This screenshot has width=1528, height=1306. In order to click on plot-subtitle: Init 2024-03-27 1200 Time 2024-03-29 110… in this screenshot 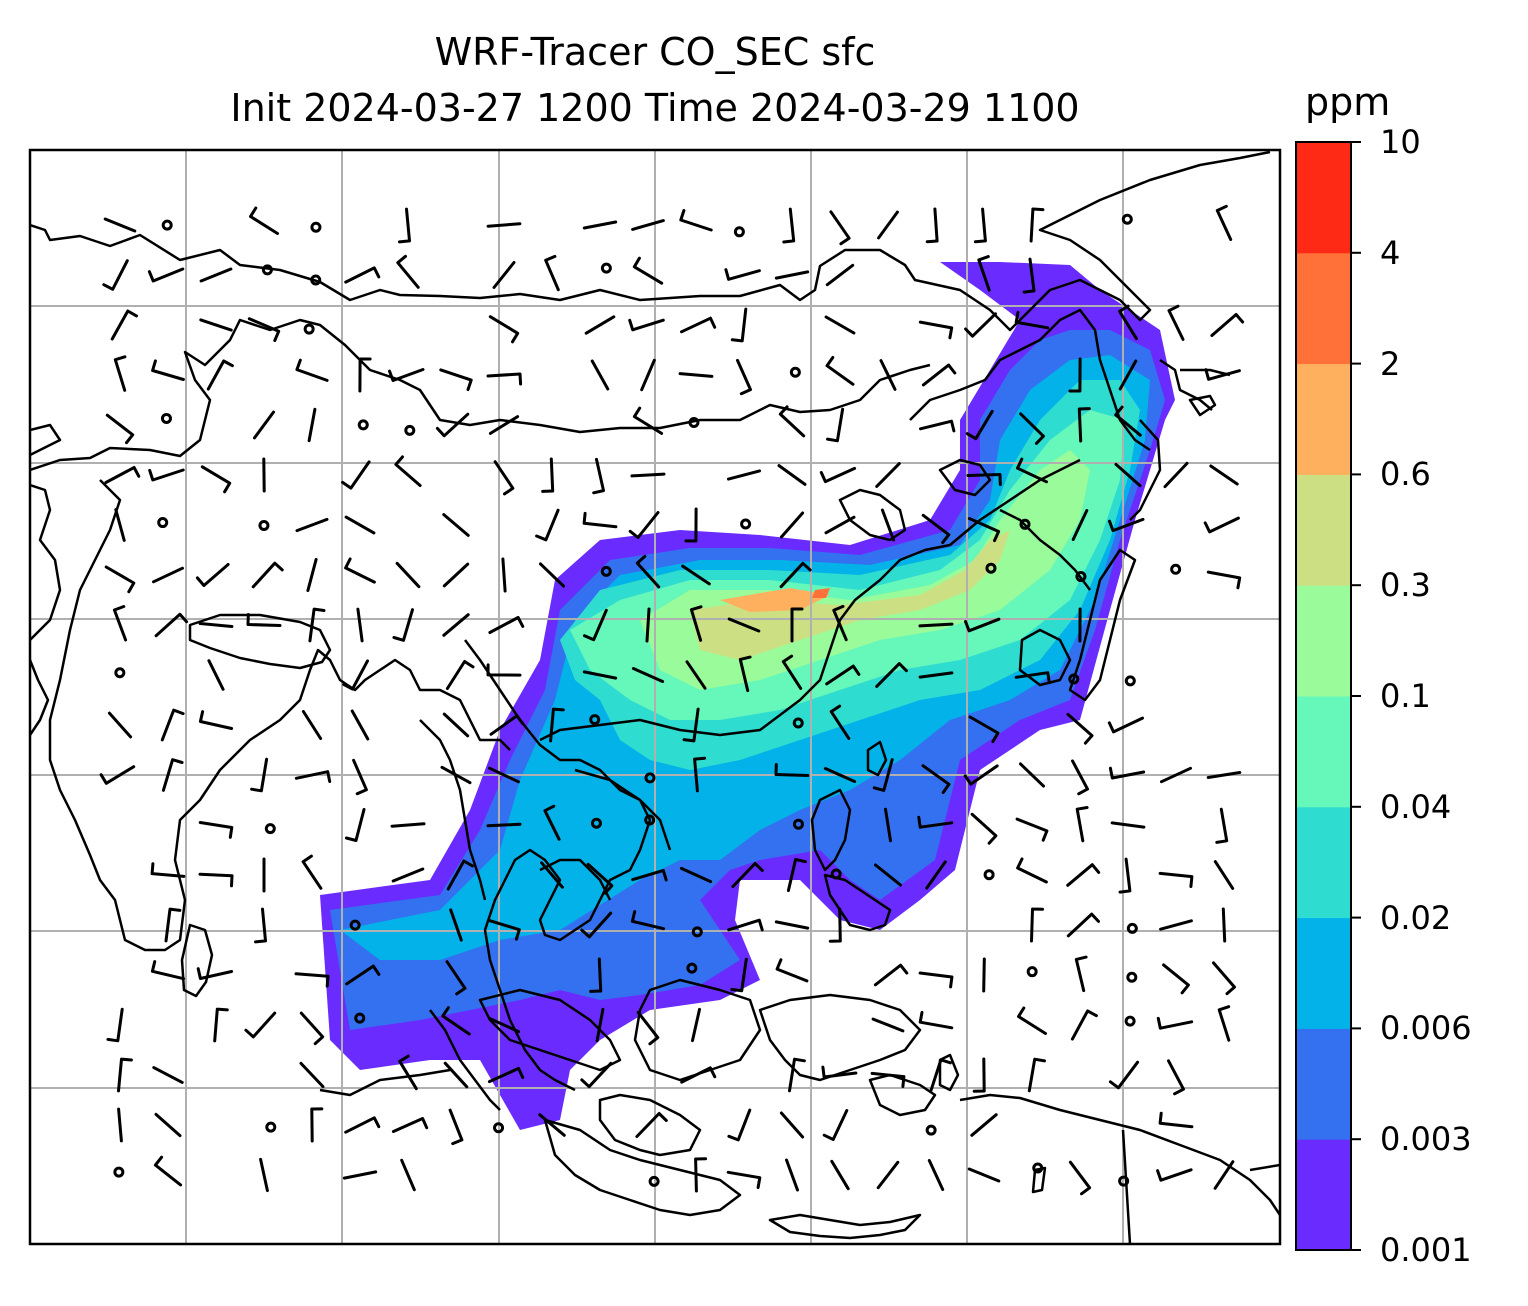, I will do `click(655, 108)`.